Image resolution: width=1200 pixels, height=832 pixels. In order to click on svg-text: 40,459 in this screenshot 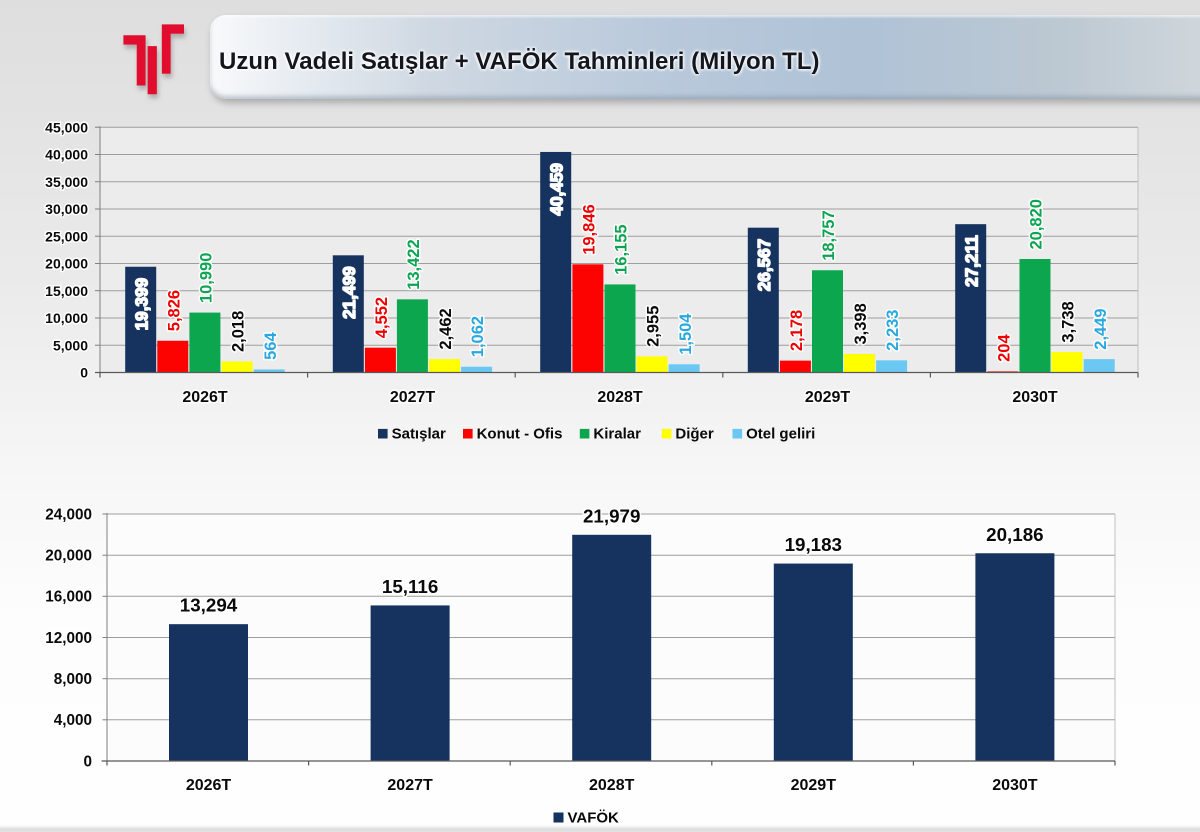, I will do `click(556, 189)`.